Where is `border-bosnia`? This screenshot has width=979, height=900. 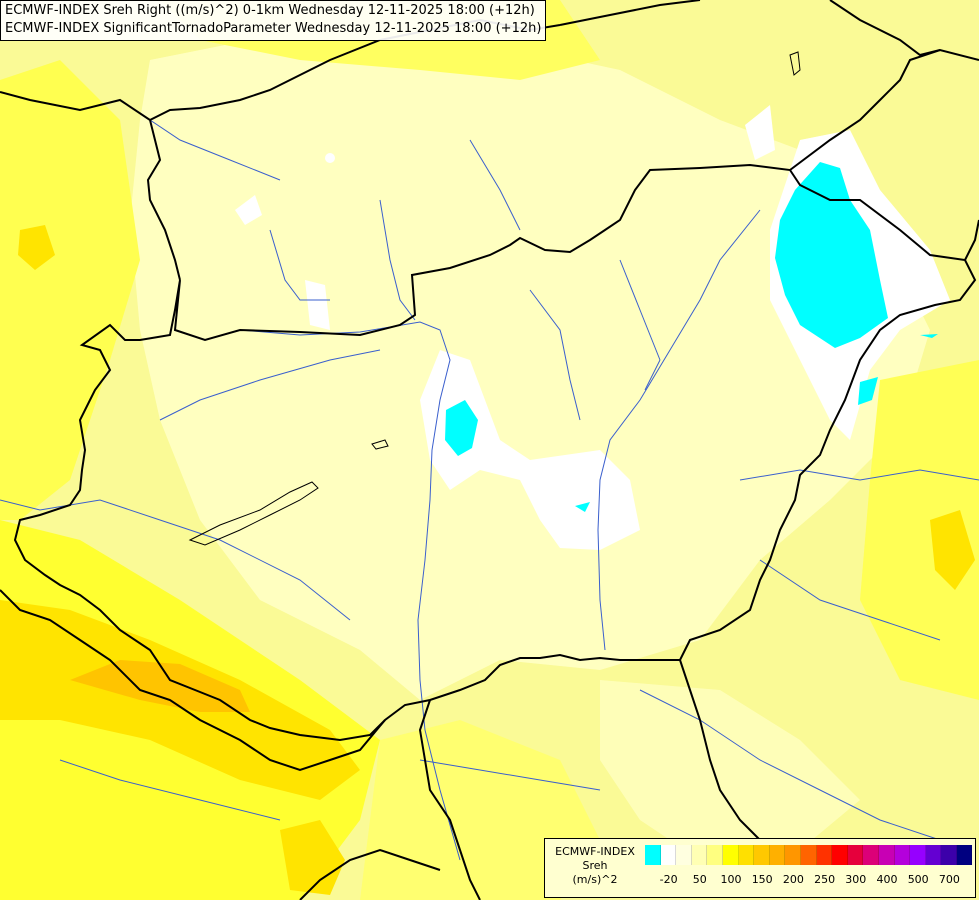 border-bosnia is located at coordinates (370, 874).